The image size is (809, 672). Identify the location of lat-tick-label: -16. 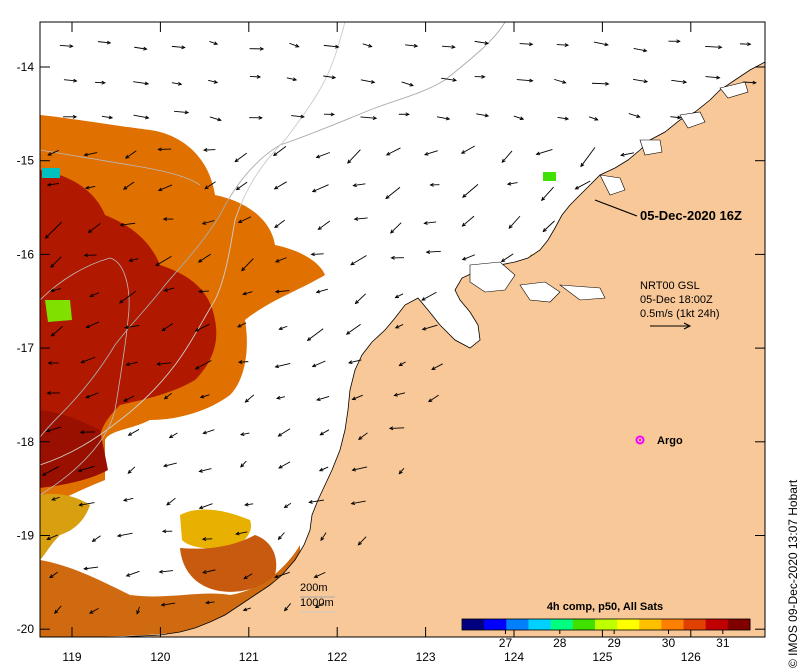
(26, 254).